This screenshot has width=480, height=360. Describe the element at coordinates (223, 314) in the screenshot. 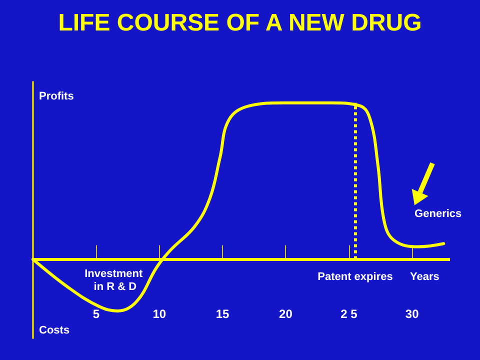

I see `x-tick-label: 15` at that location.